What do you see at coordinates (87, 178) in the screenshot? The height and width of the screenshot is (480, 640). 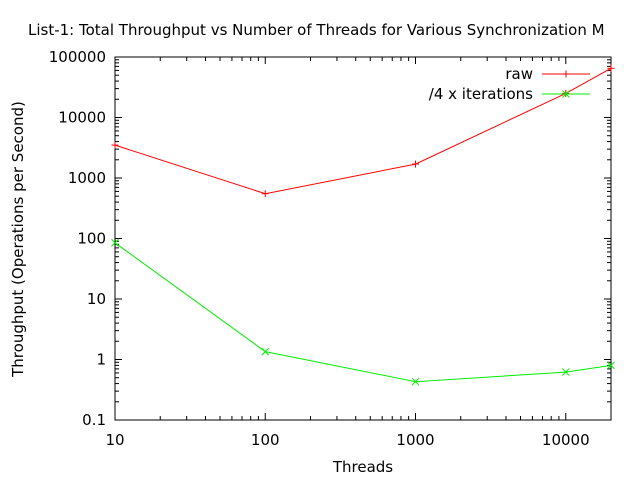 I see `y-tick-label: 1000` at bounding box center [87, 178].